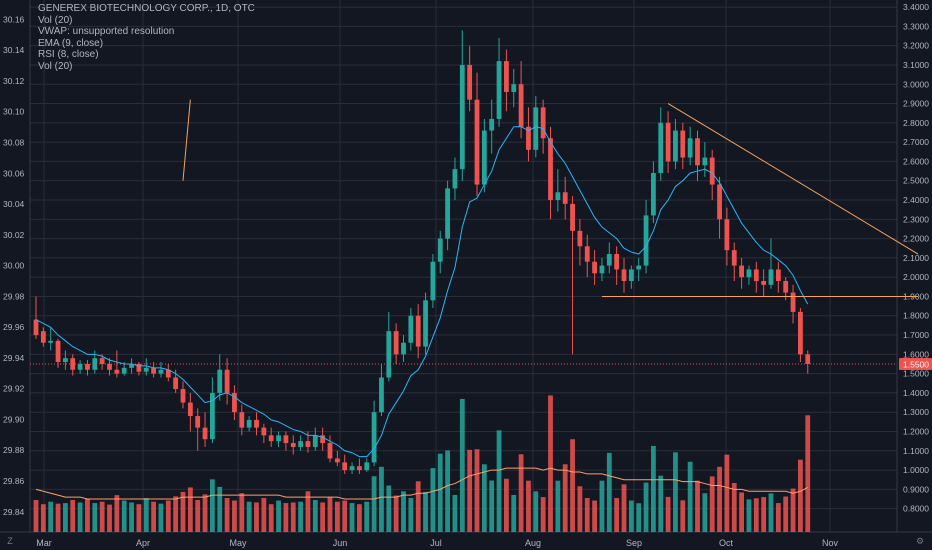 The width and height of the screenshot is (932, 550). What do you see at coordinates (71, 43) in the screenshot?
I see `legend-ema: EMA (9, close)` at bounding box center [71, 43].